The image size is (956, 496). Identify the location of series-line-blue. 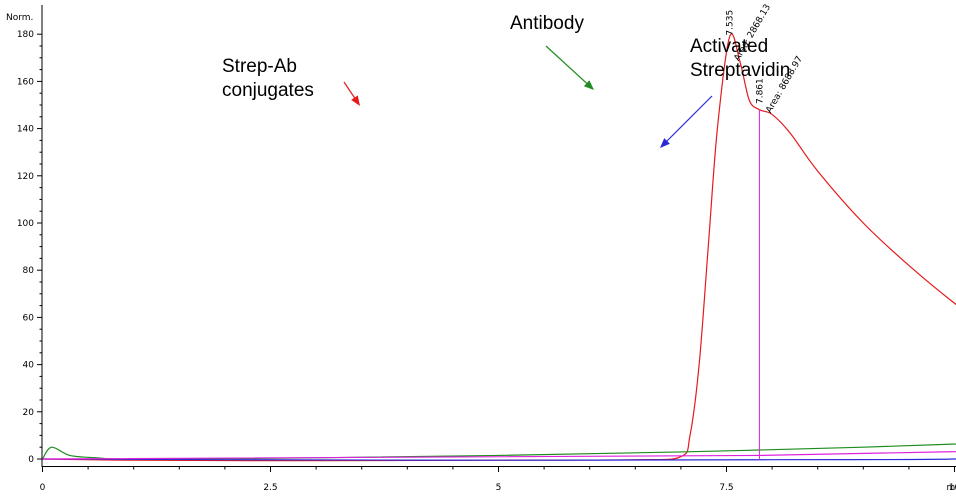
(499, 459).